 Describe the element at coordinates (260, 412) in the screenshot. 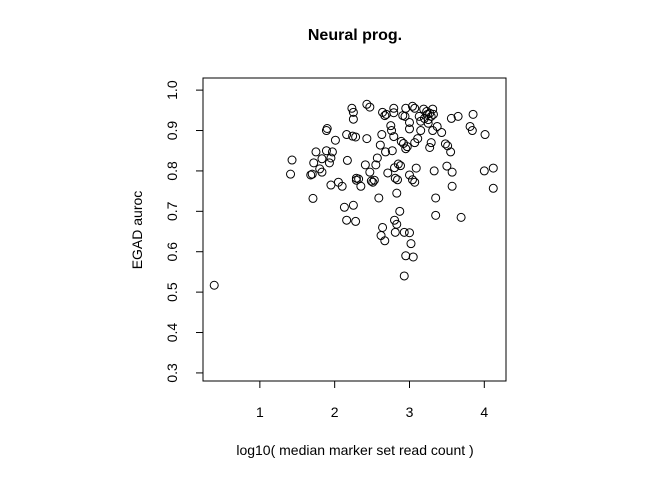

I see `x-tick-label: 1` at that location.